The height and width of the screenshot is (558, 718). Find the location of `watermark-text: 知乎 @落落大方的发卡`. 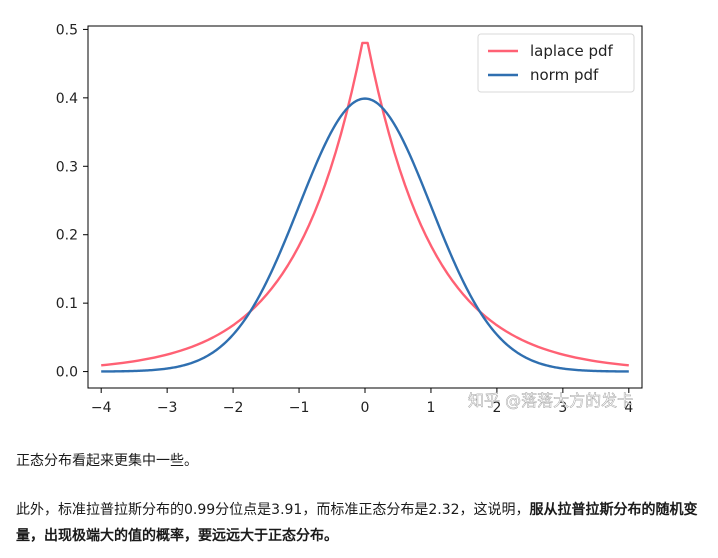

watermark-text: 知乎 @落落大方的发卡 is located at coordinates (550, 400).